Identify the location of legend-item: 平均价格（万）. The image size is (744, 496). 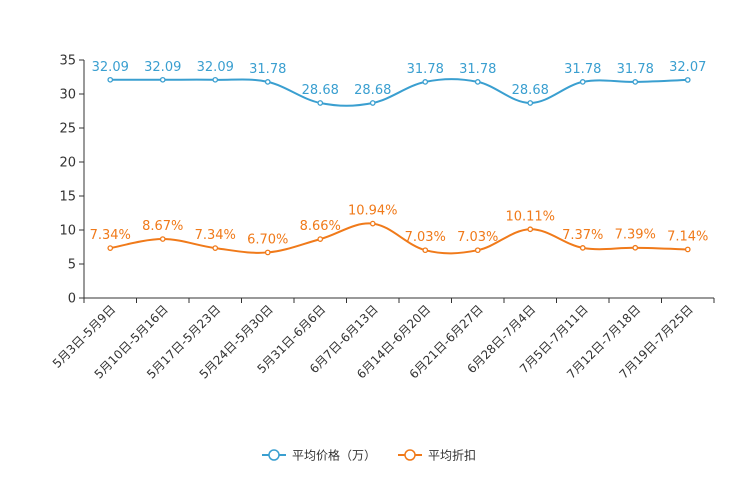
(319, 455).